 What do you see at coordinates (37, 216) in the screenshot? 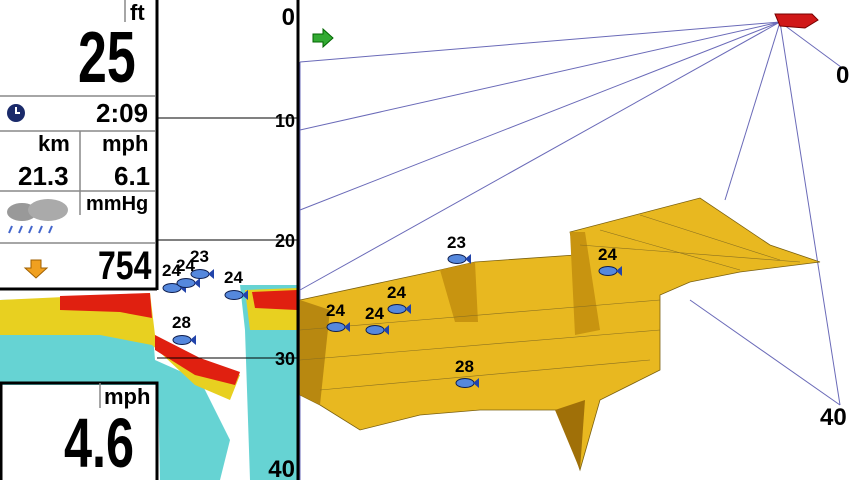
I see `weather-icon` at bounding box center [37, 216].